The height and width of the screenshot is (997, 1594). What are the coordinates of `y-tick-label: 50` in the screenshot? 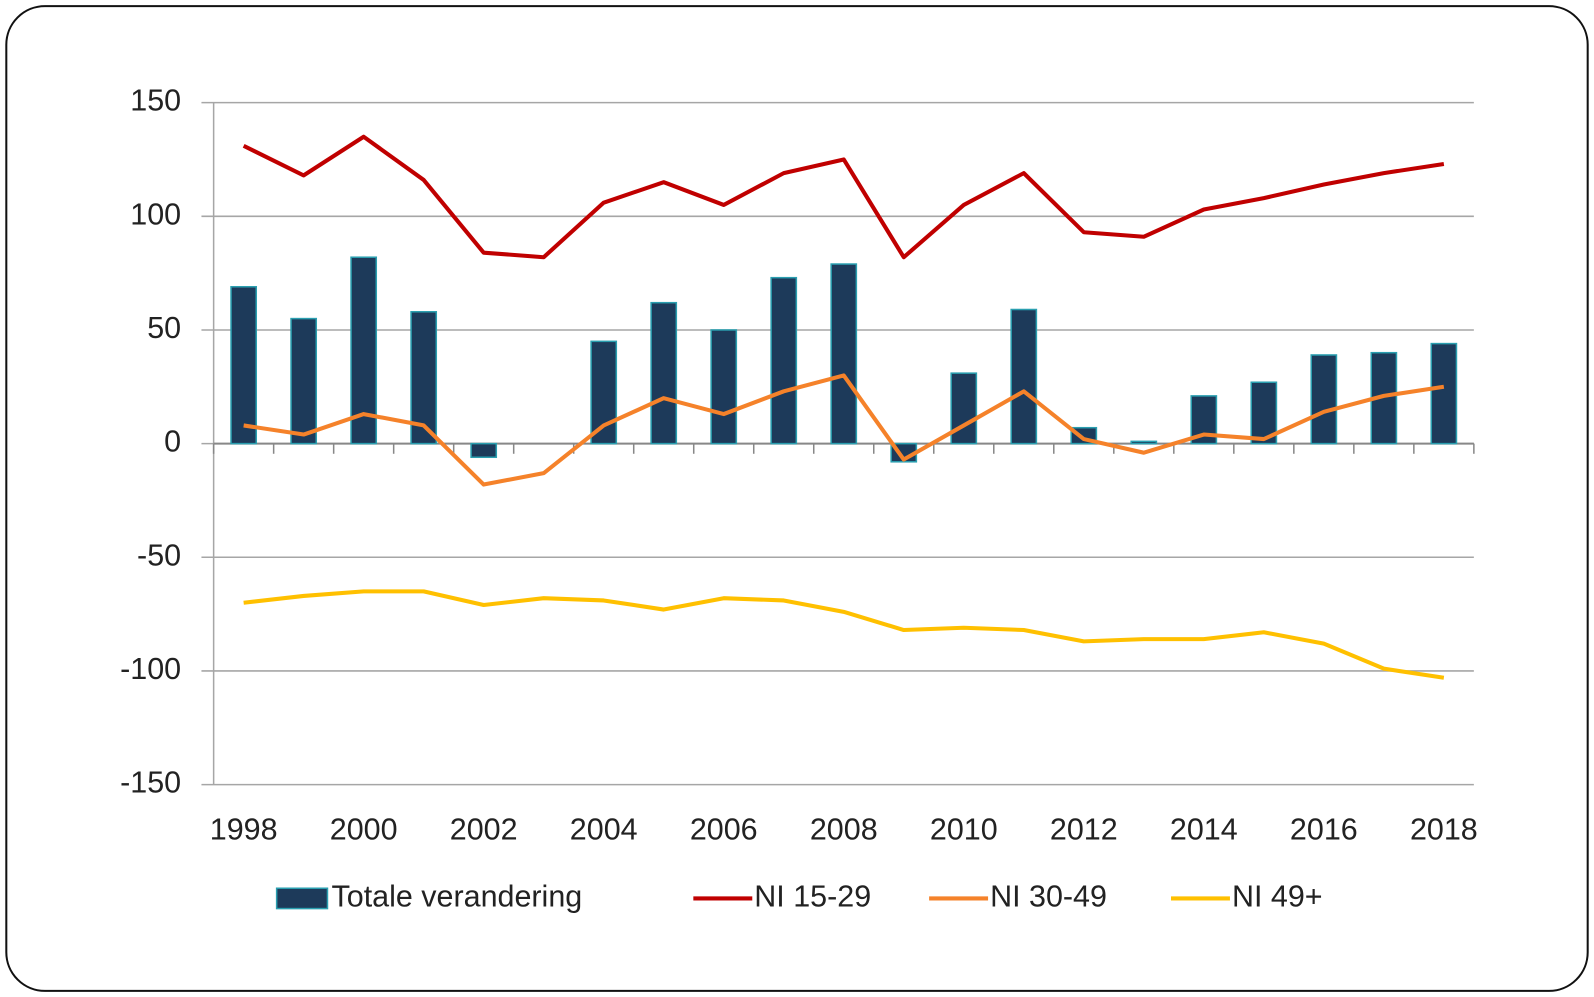 It's located at (164, 328).